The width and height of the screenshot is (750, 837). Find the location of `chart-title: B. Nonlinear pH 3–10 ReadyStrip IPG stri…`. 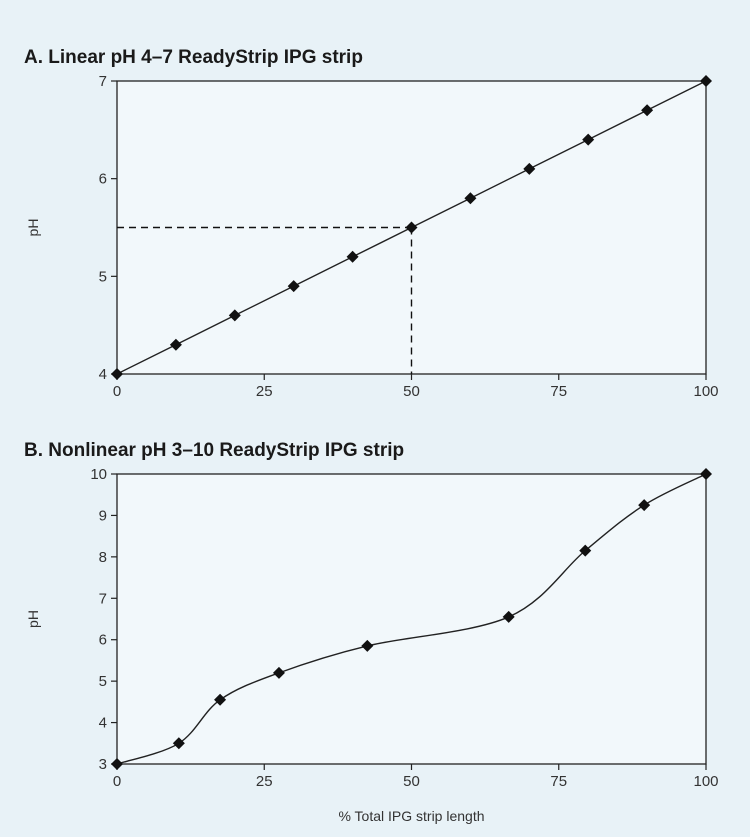

chart-title: B. Nonlinear pH 3–10 ReadyStrip IPG stri… is located at coordinates (214, 450).